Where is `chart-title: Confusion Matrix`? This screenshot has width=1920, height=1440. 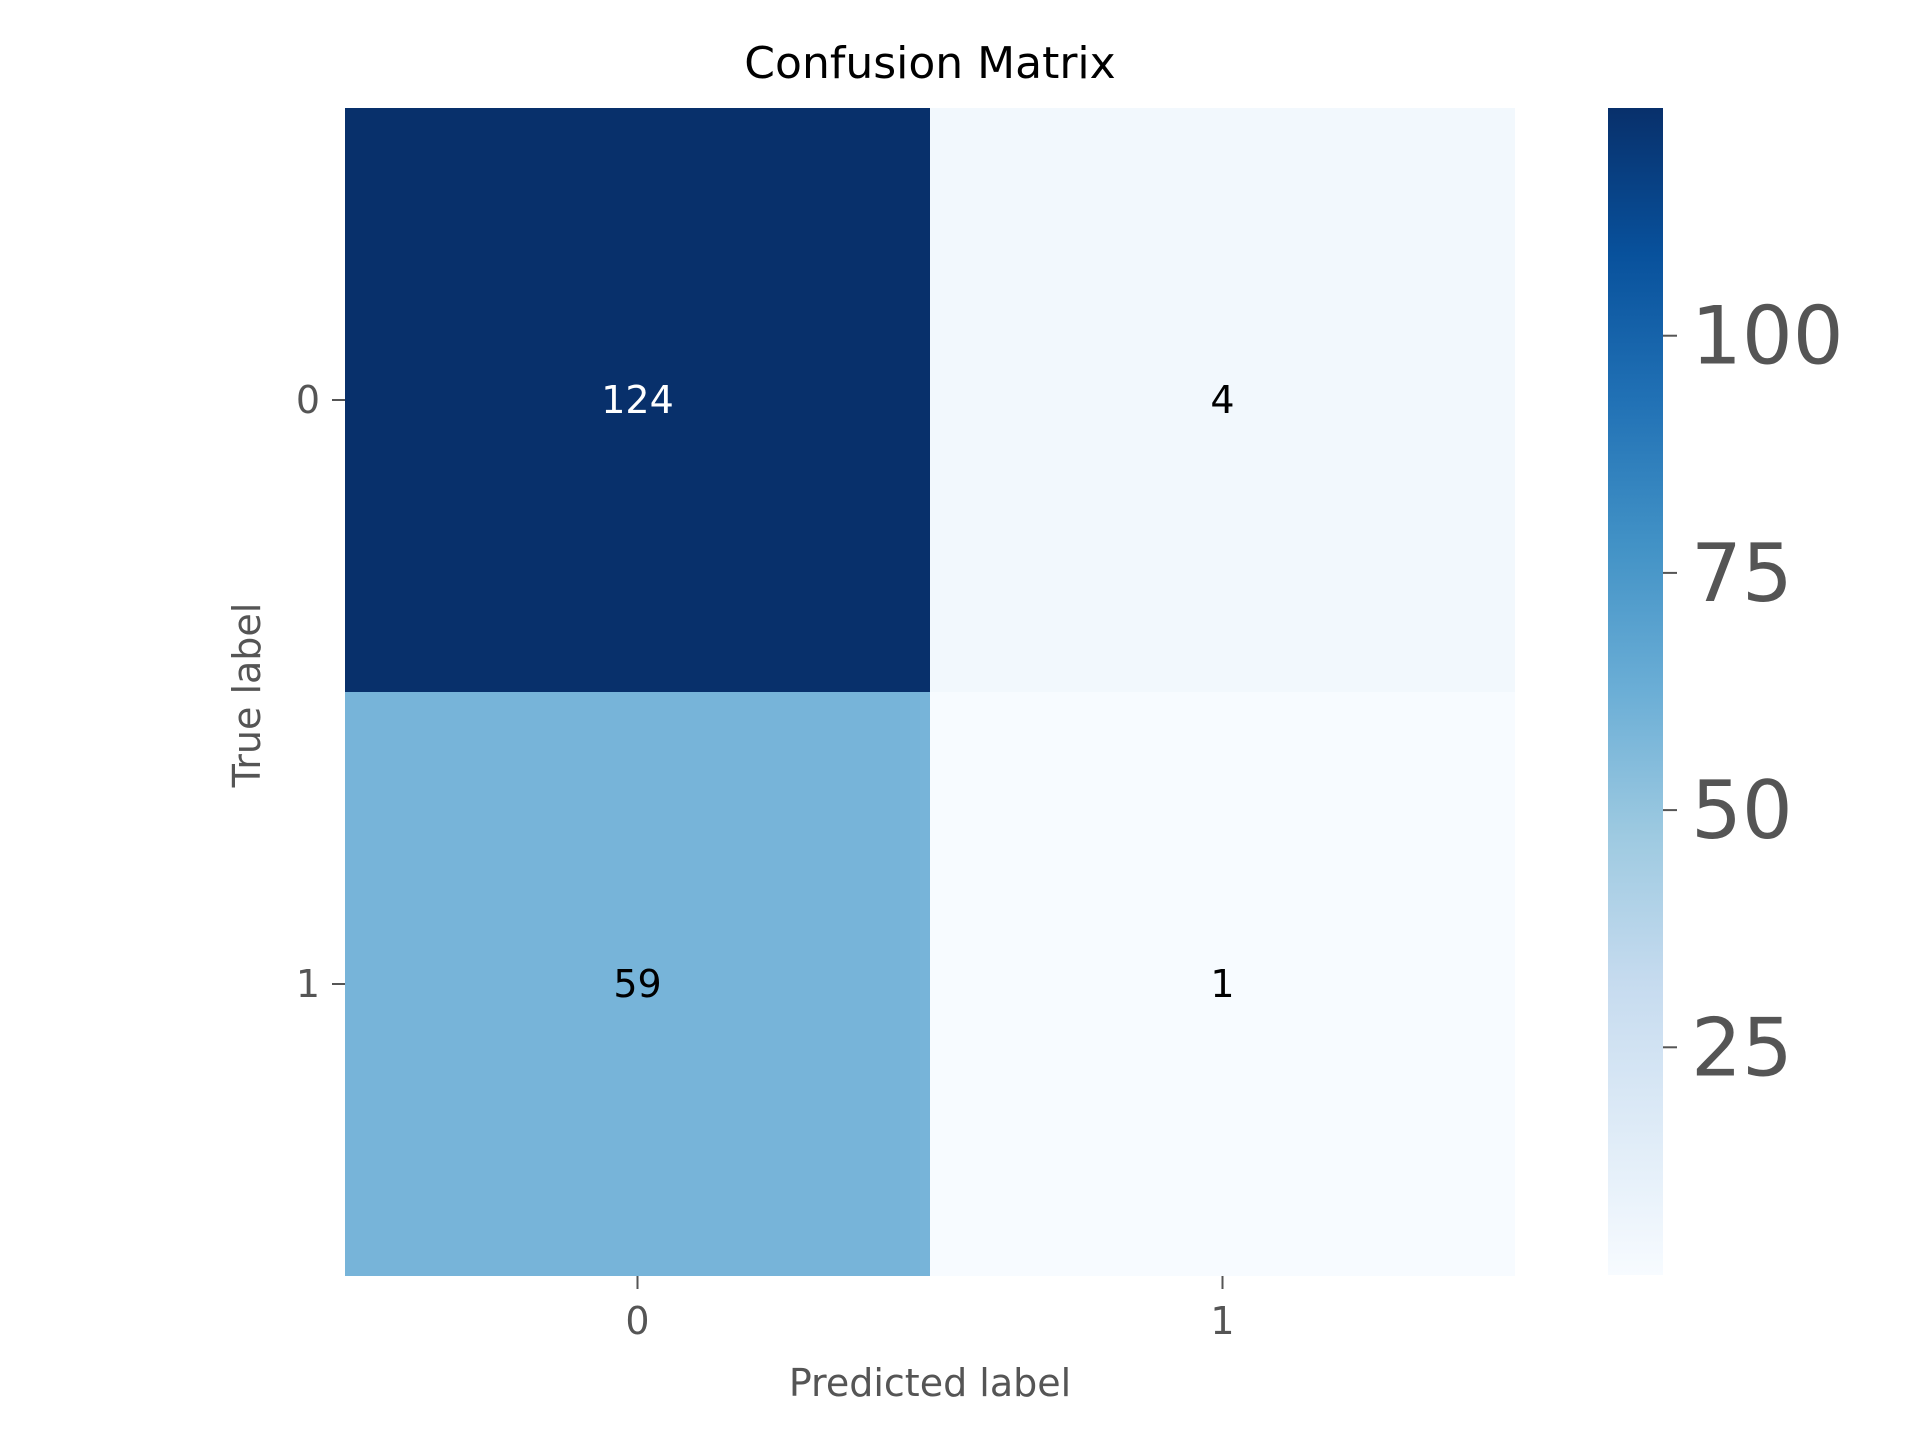
chart-title: Confusion Matrix is located at coordinates (929, 63).